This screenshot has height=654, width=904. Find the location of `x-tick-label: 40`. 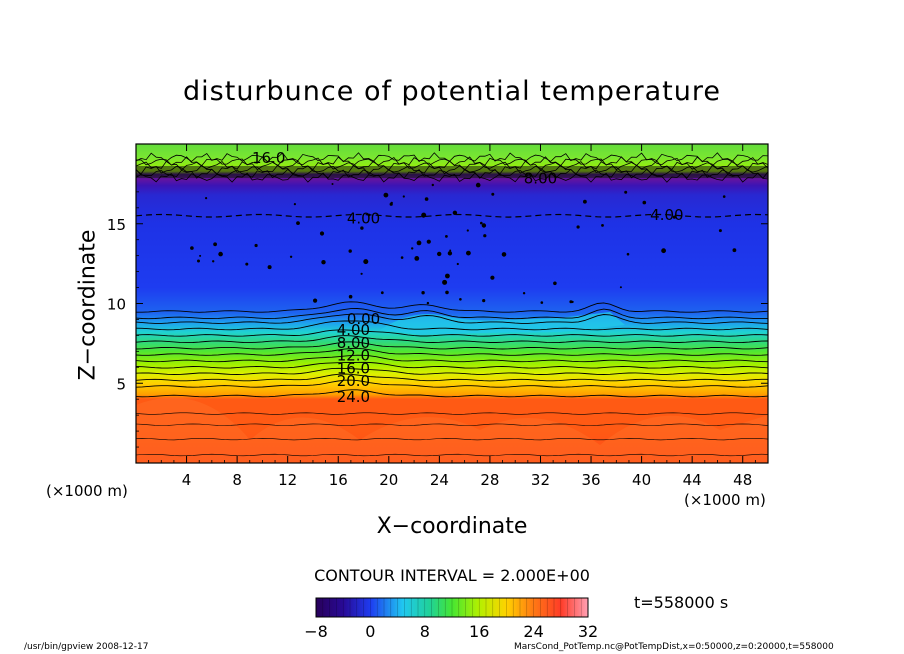

x-tick-label: 40 is located at coordinates (641, 480).